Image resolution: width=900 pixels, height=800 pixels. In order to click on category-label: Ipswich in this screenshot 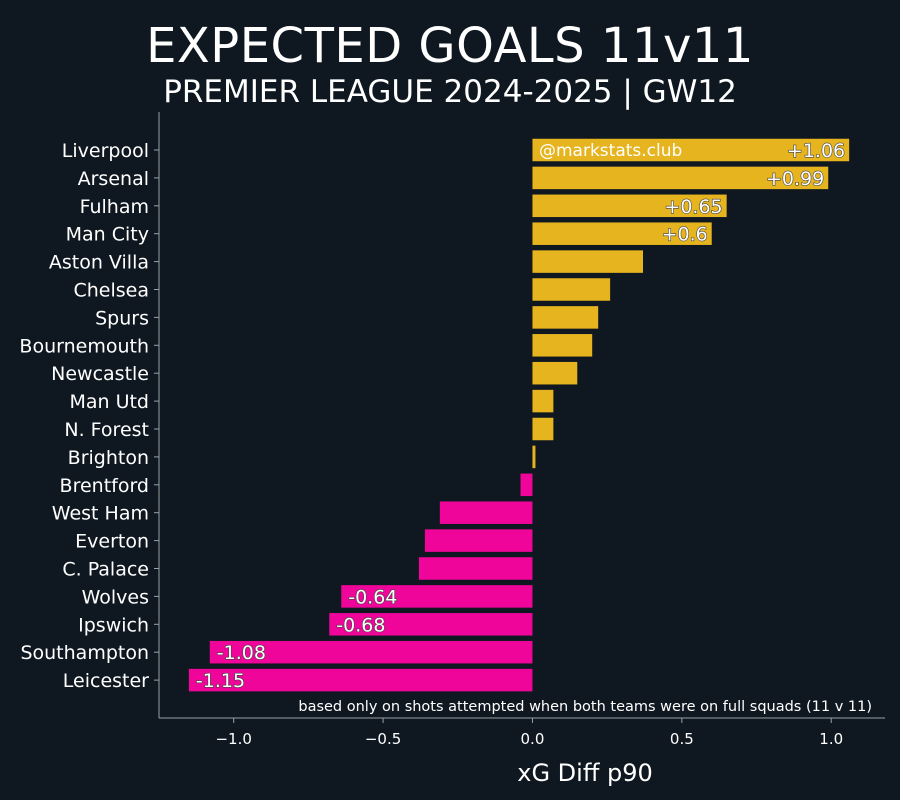, I will do `click(113, 625)`.